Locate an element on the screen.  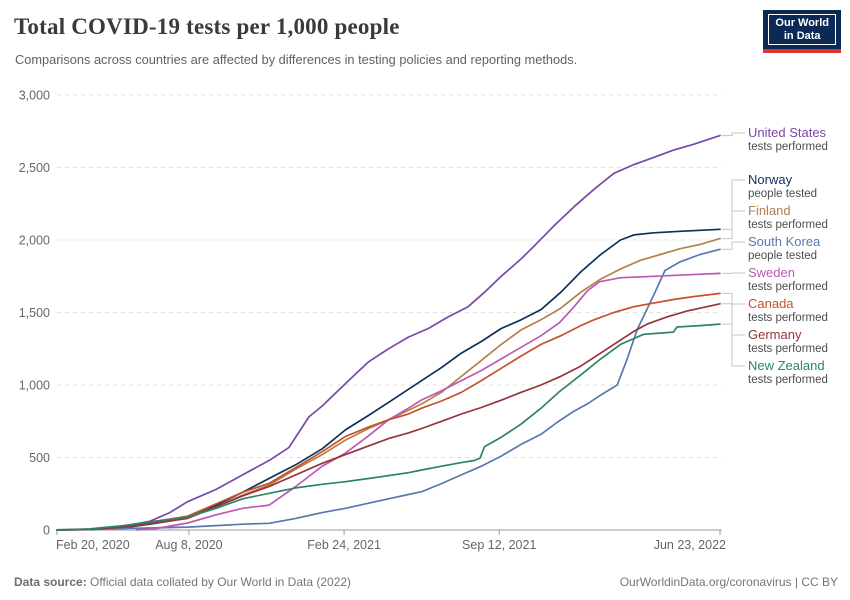
legend-country-label: South Korea is located at coordinates (784, 241).